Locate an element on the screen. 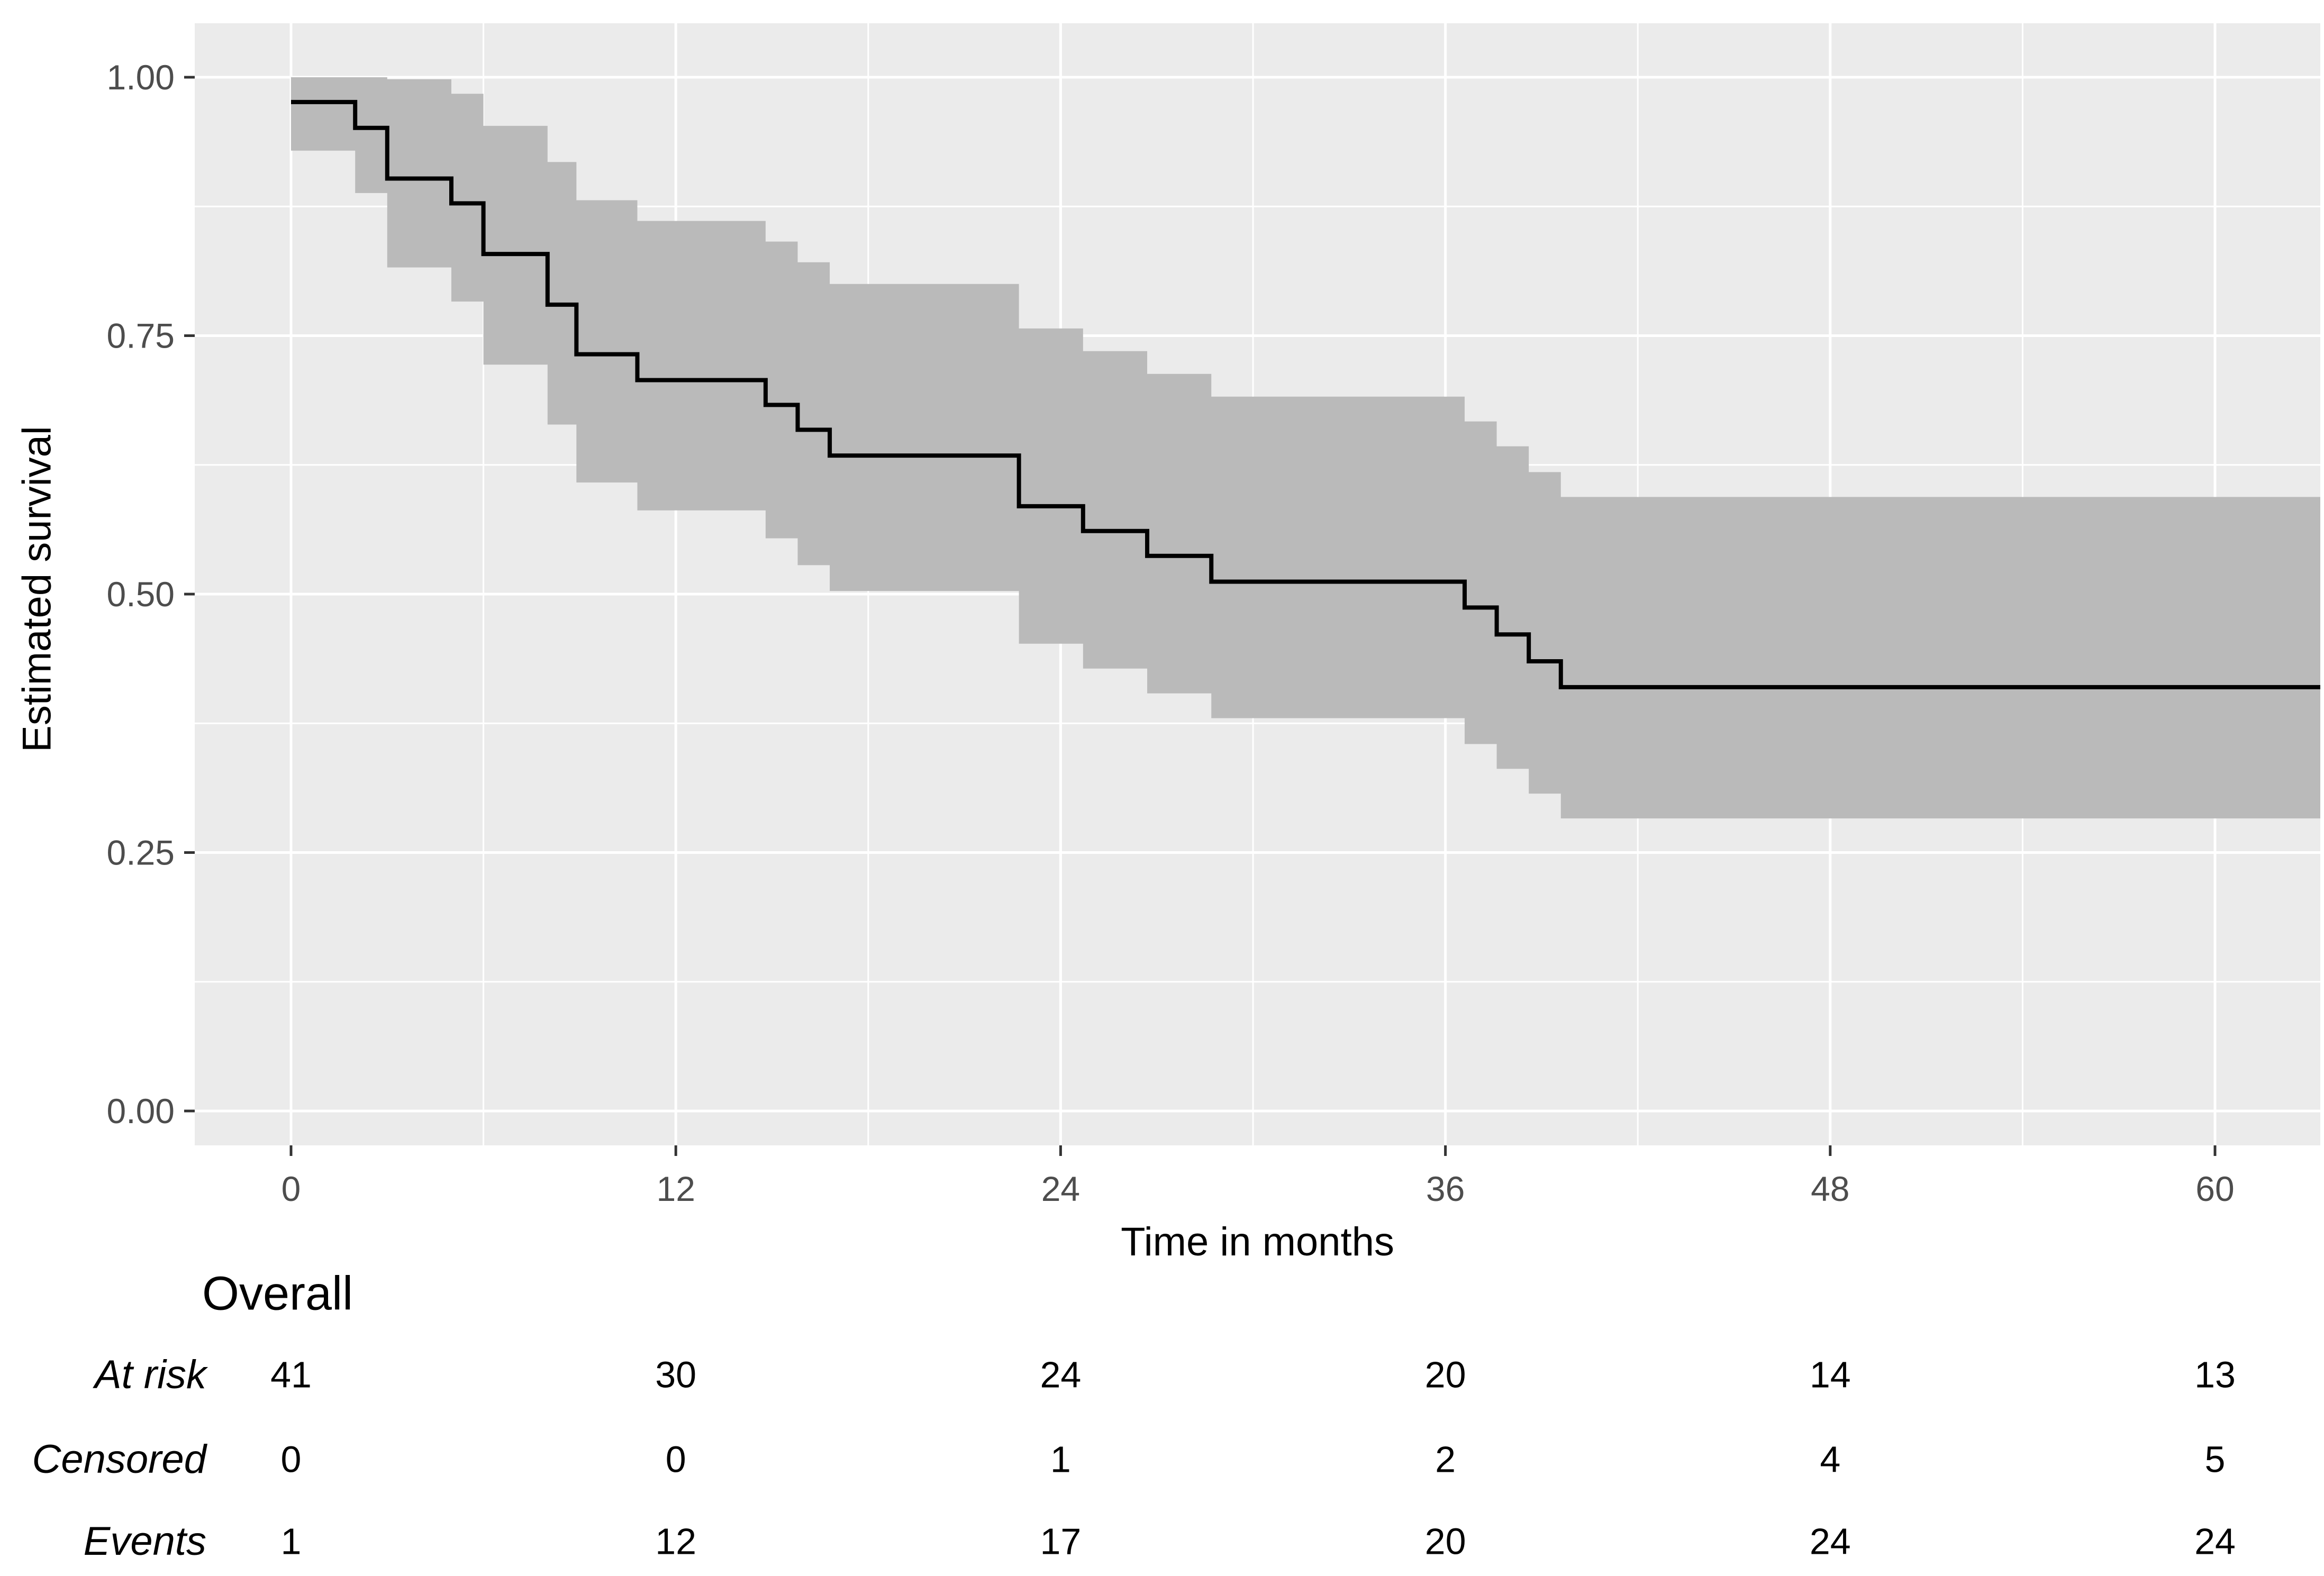 Image resolution: width=2324 pixels, height=1576 pixels. risk-table-value: 12 is located at coordinates (676, 1541).